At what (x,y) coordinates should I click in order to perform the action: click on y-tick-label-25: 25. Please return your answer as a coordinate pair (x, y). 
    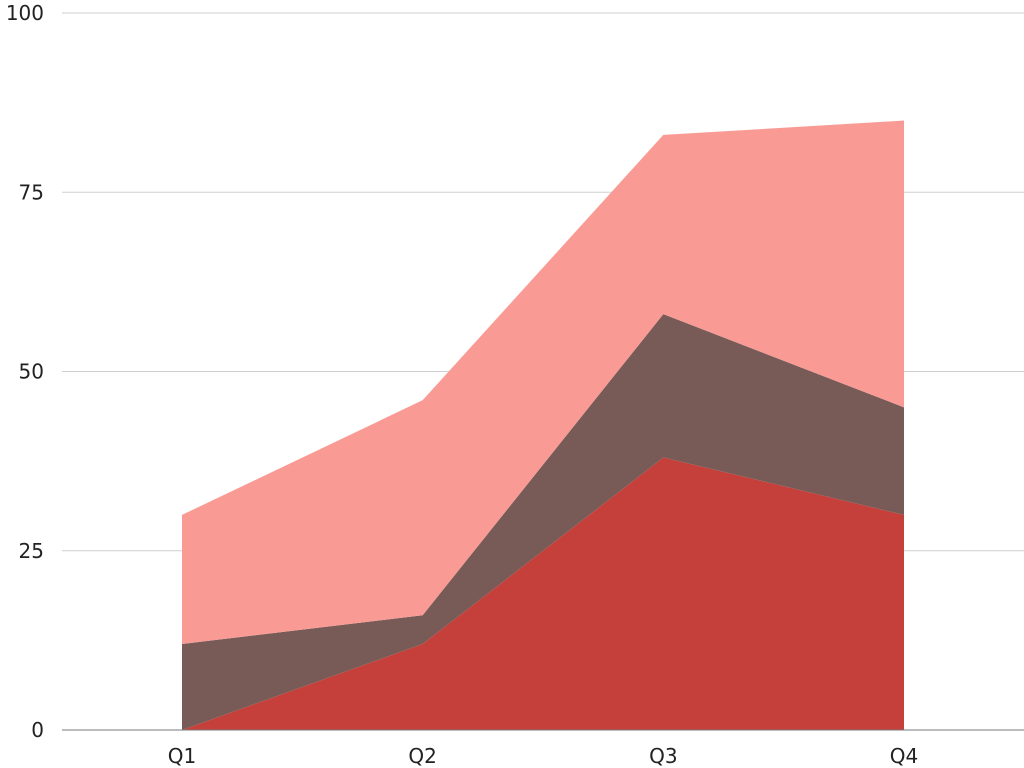
    Looking at the image, I should click on (31, 551).